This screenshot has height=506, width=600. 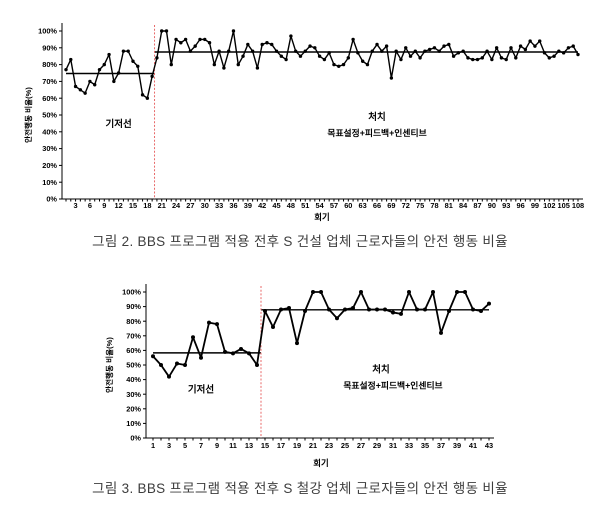 What do you see at coordinates (463, 205) in the screenshot?
I see `svg-text: 84` at bounding box center [463, 205].